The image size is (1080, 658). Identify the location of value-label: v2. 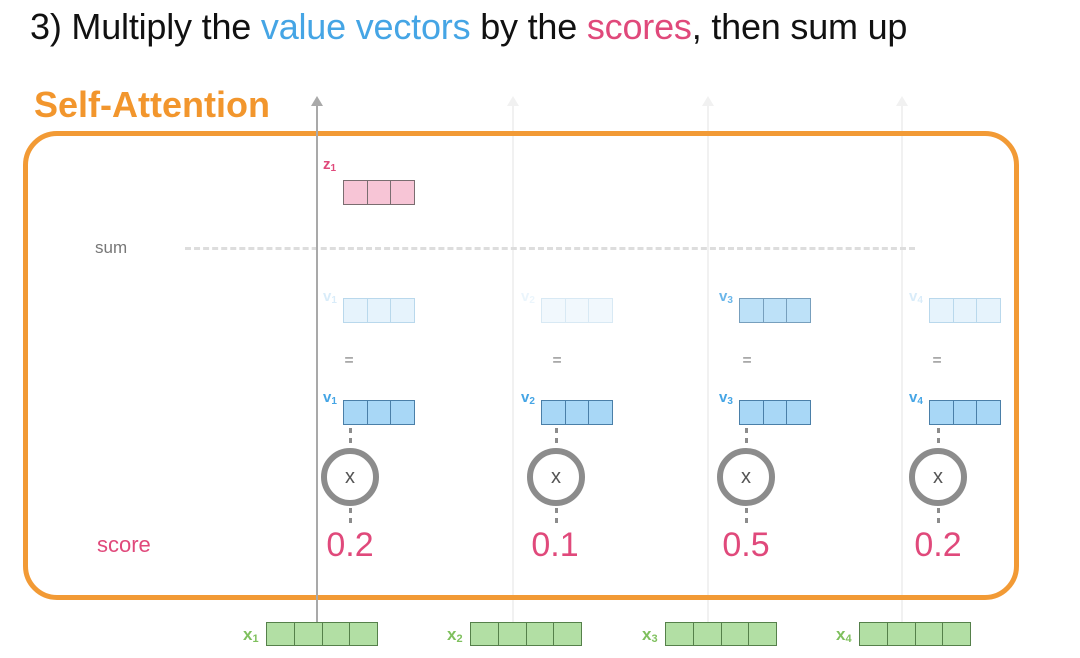
(528, 398).